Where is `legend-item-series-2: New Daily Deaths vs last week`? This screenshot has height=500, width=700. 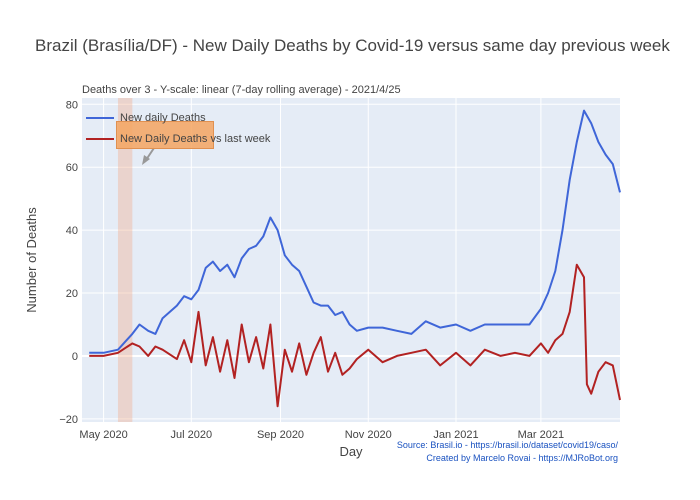
legend-item-series-2: New Daily Deaths vs last week is located at coordinates (178, 138).